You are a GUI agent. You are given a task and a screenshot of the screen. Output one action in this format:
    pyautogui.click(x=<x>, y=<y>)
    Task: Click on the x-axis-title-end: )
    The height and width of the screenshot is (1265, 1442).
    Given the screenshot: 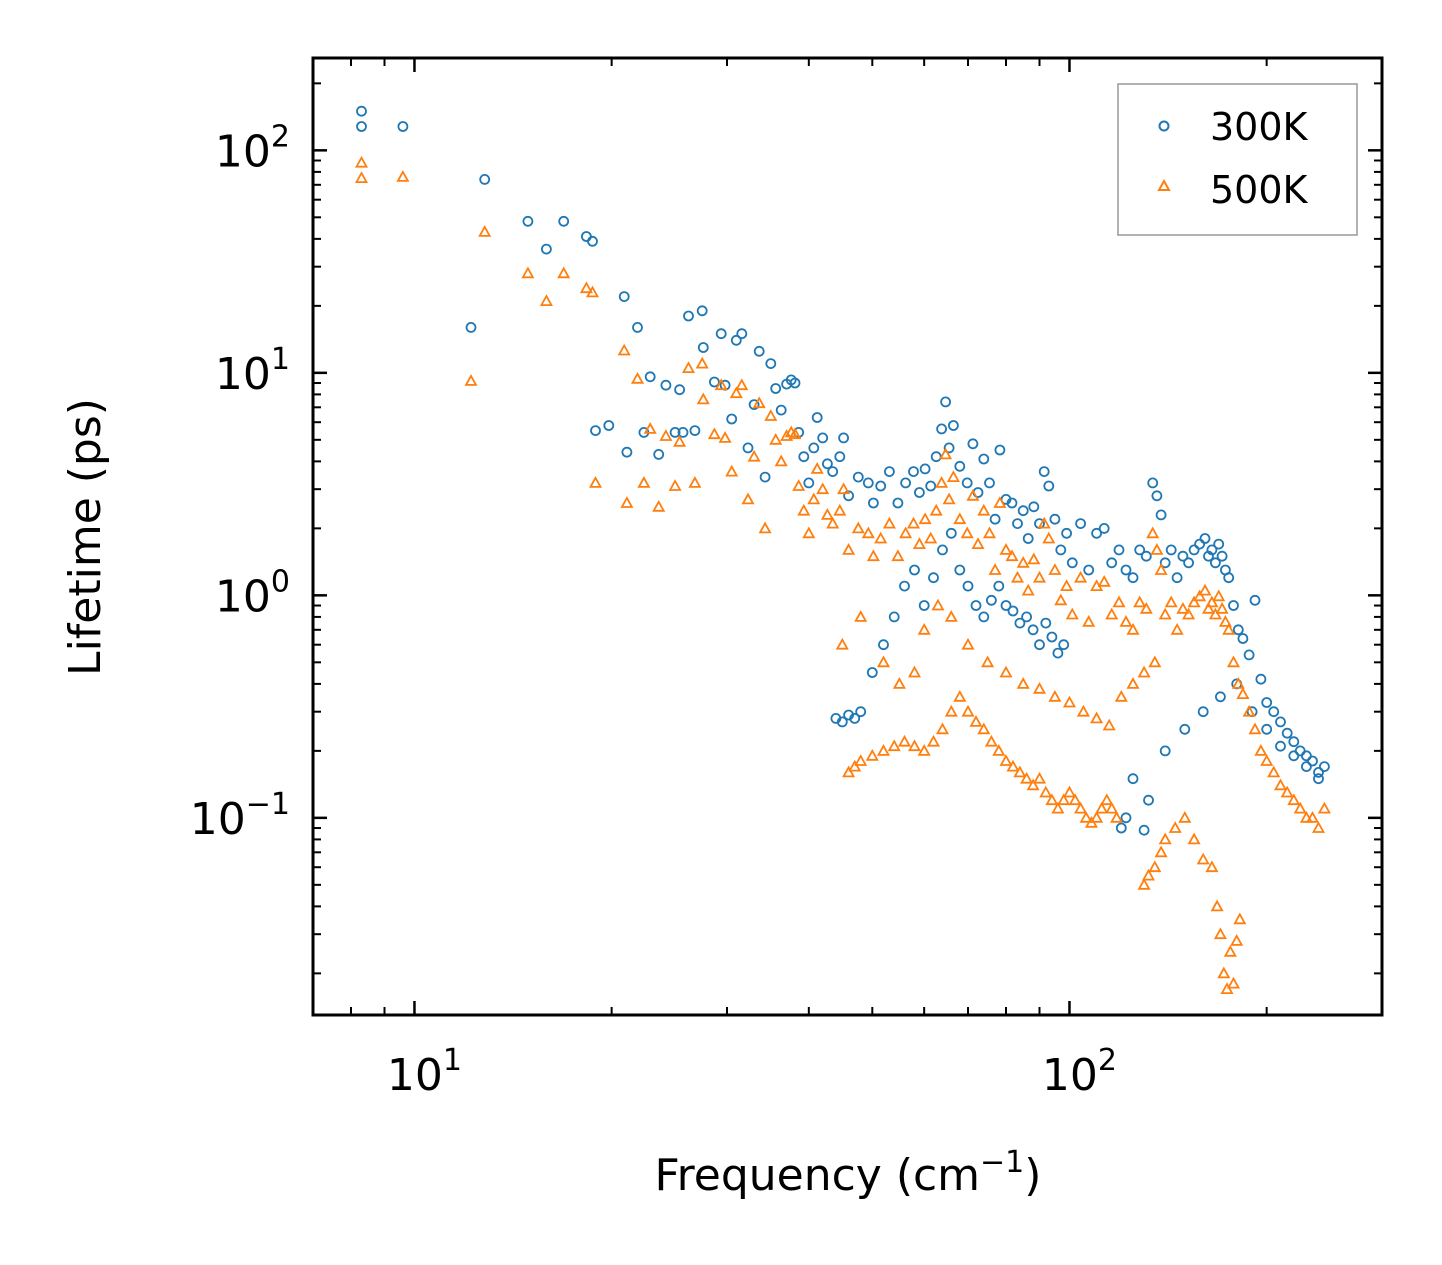 What is the action you would take?
    pyautogui.click(x=1032, y=1175)
    